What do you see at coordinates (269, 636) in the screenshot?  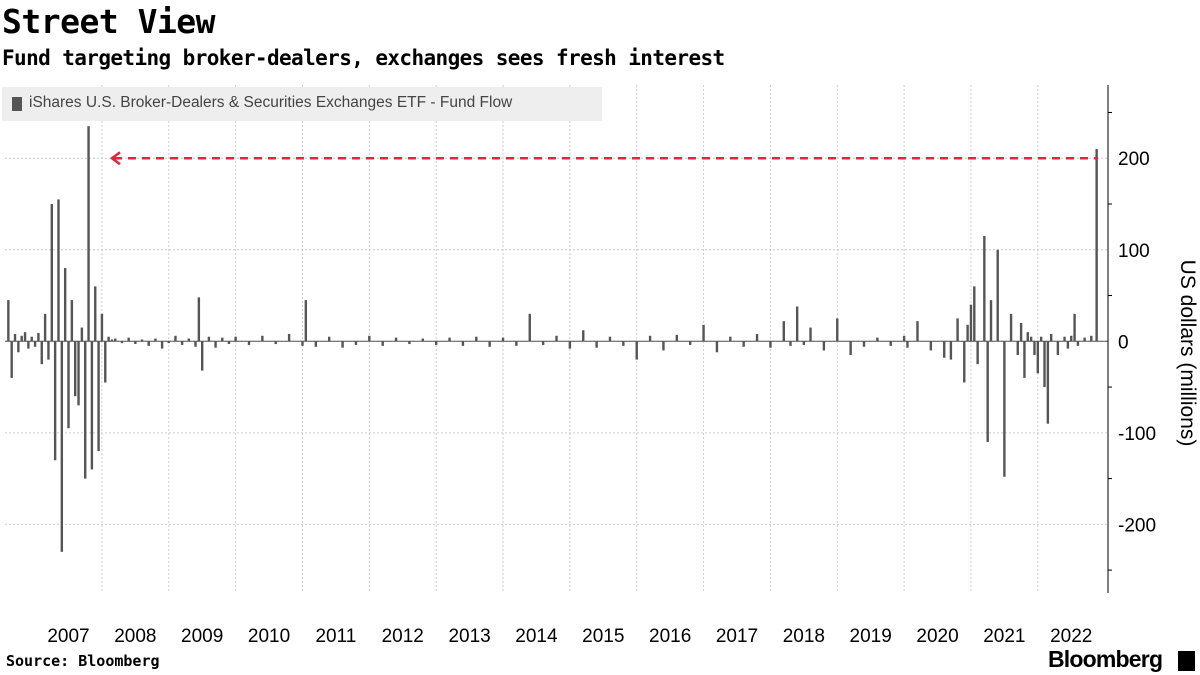 I see `x-tick-label: 2010` at bounding box center [269, 636].